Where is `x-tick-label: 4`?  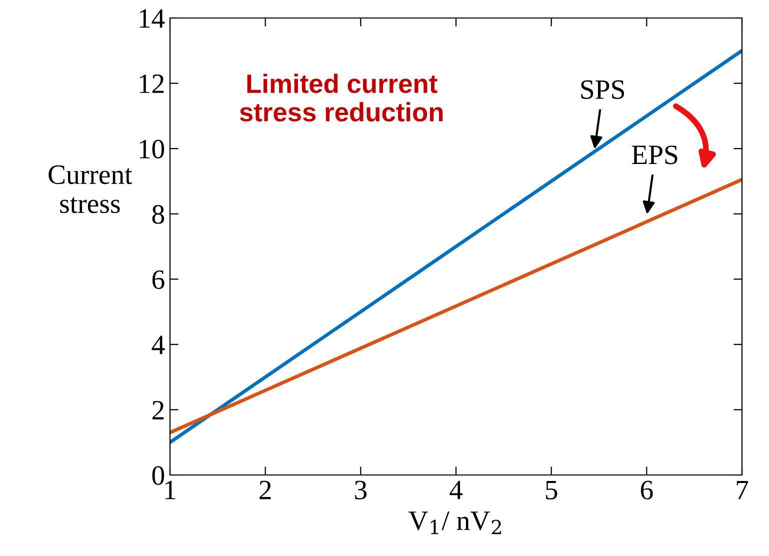
x-tick-label: 4 is located at coordinates (456, 490).